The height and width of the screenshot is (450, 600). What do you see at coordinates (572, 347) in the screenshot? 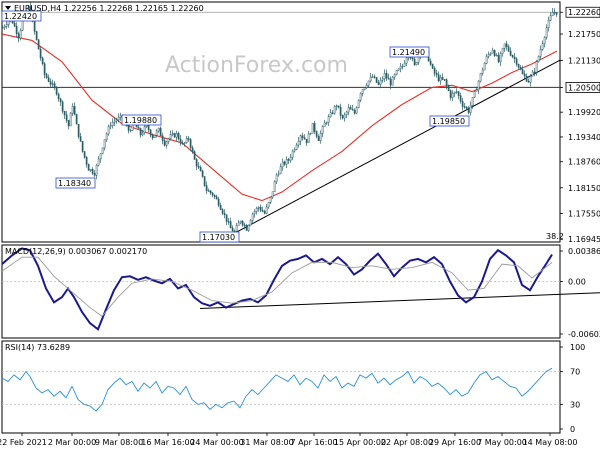
I see `rsi-axis-tick: 100` at bounding box center [572, 347].